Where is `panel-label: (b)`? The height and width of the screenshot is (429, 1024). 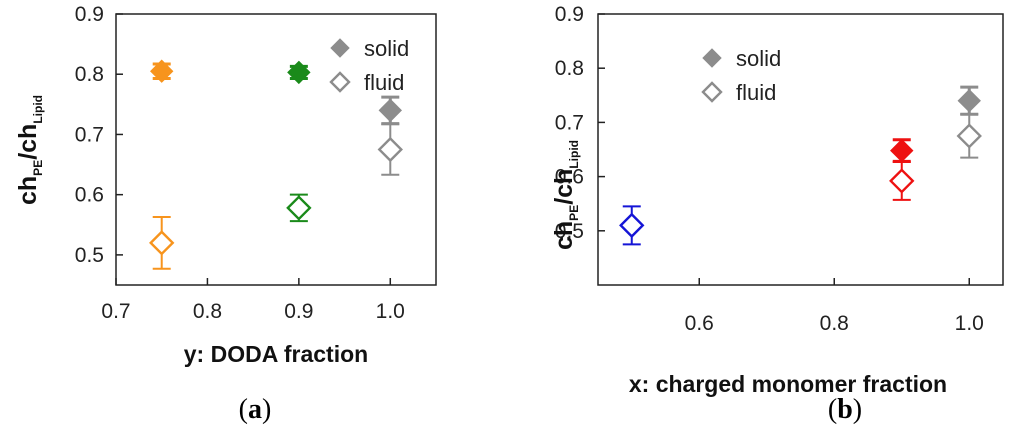 panel-label: (b) is located at coordinates (845, 409).